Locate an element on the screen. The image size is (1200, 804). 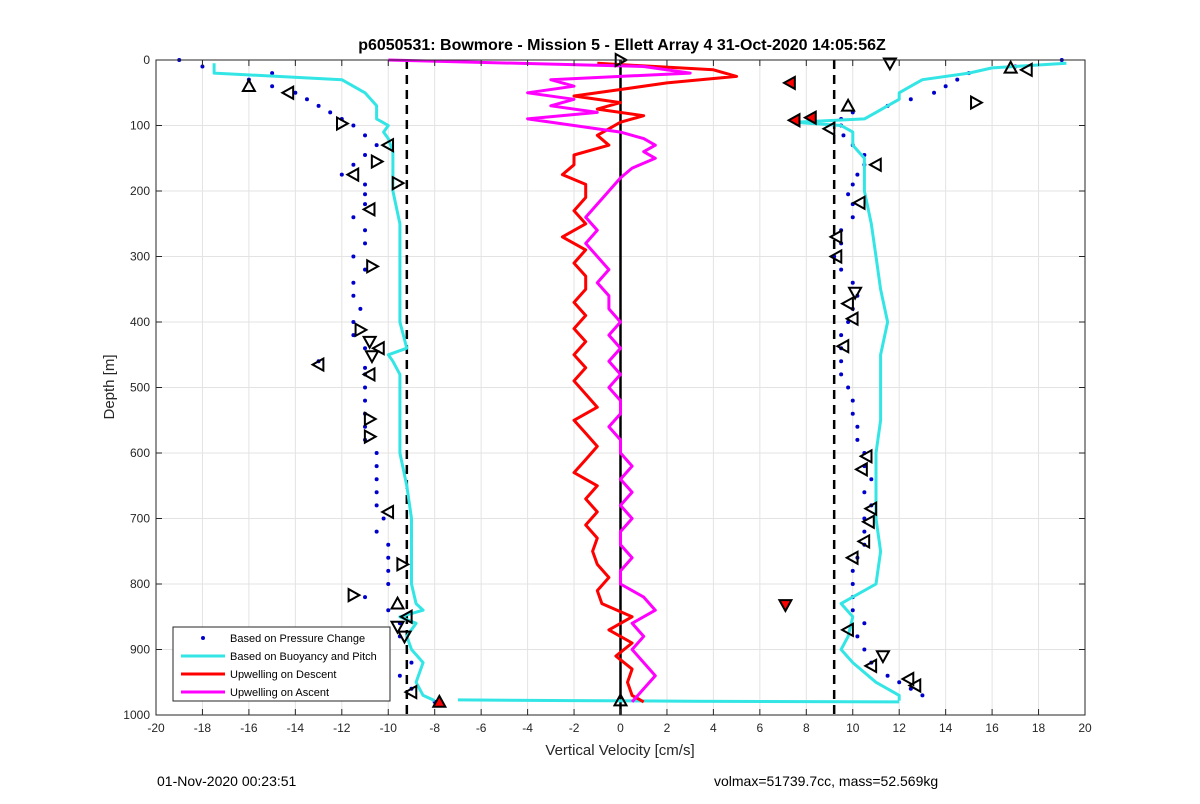
legend-item: Based on Pressure Change is located at coordinates (283, 639).